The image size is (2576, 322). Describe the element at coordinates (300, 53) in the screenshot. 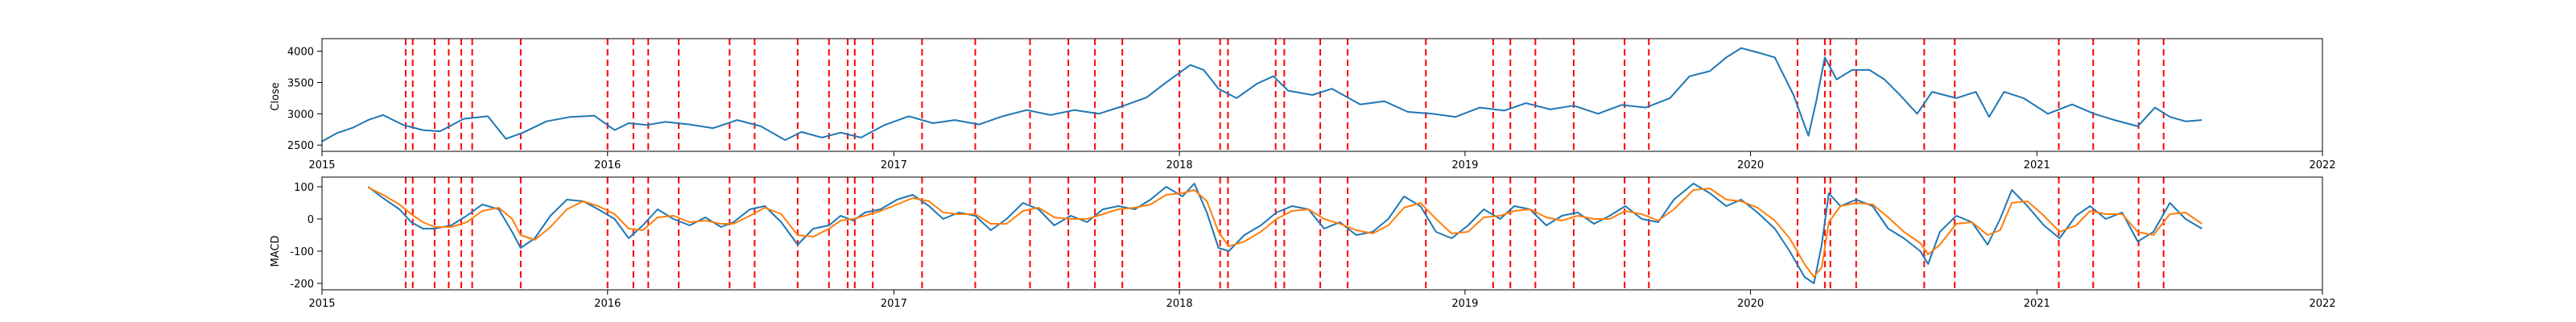

I see `y-tick-label: 4000` at that location.